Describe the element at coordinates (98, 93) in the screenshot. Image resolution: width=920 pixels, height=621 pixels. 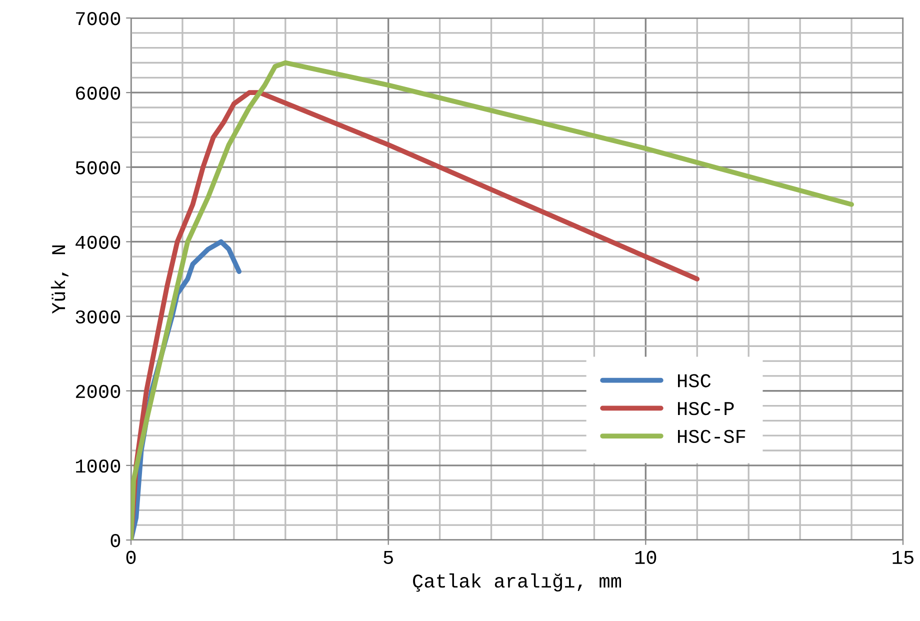
I see `y-tick-label: 6000` at that location.